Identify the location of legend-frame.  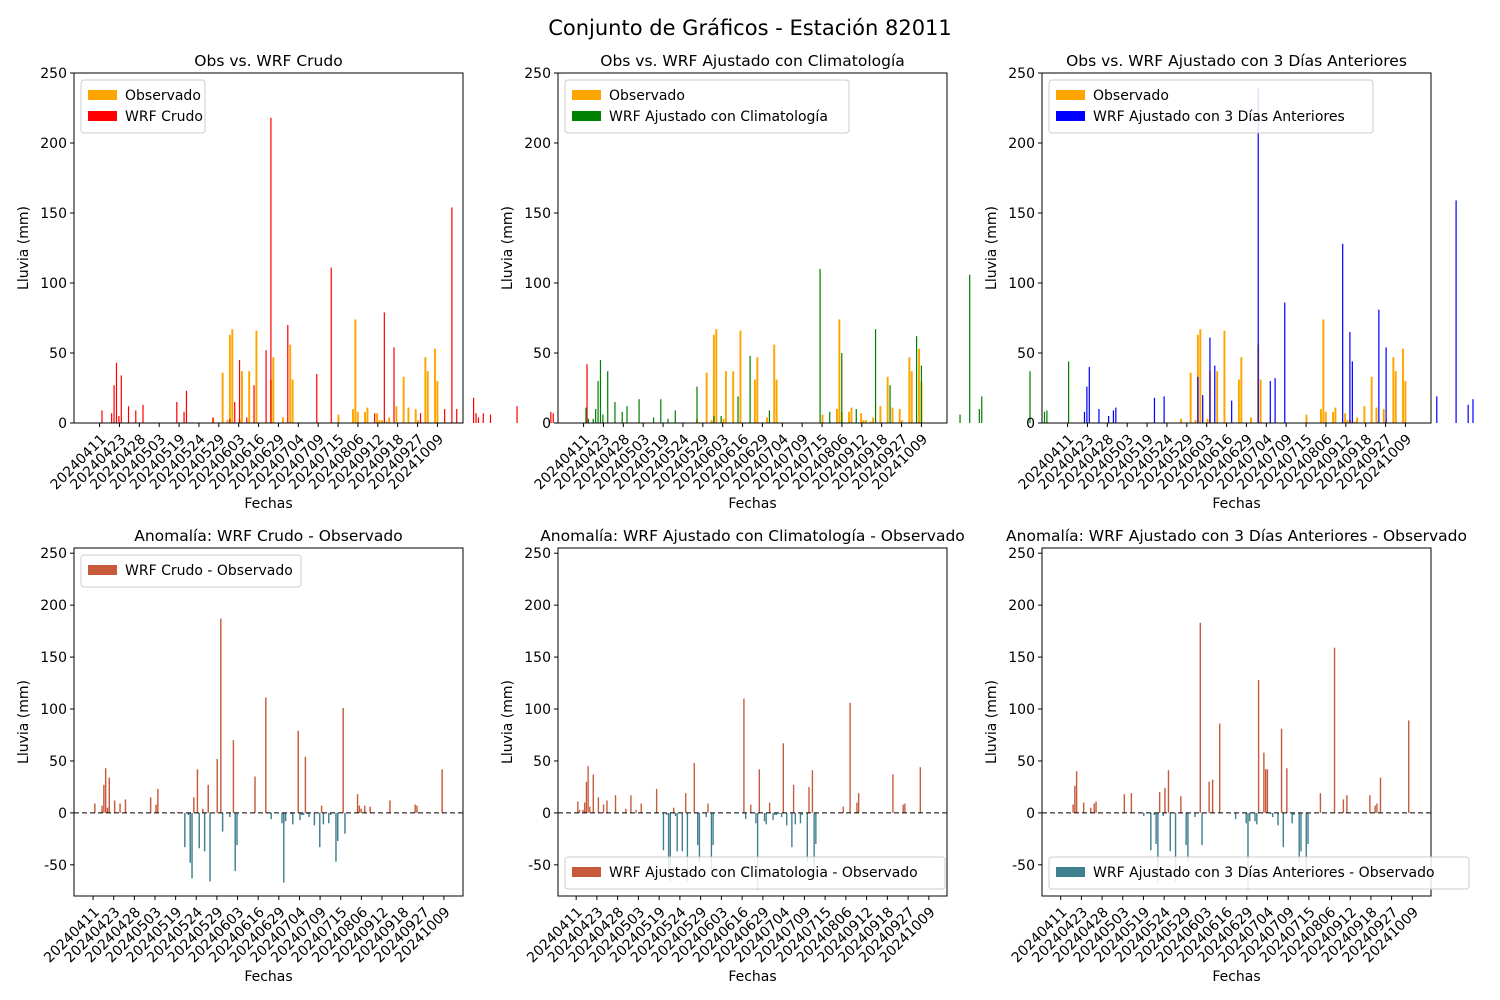
(755, 873).